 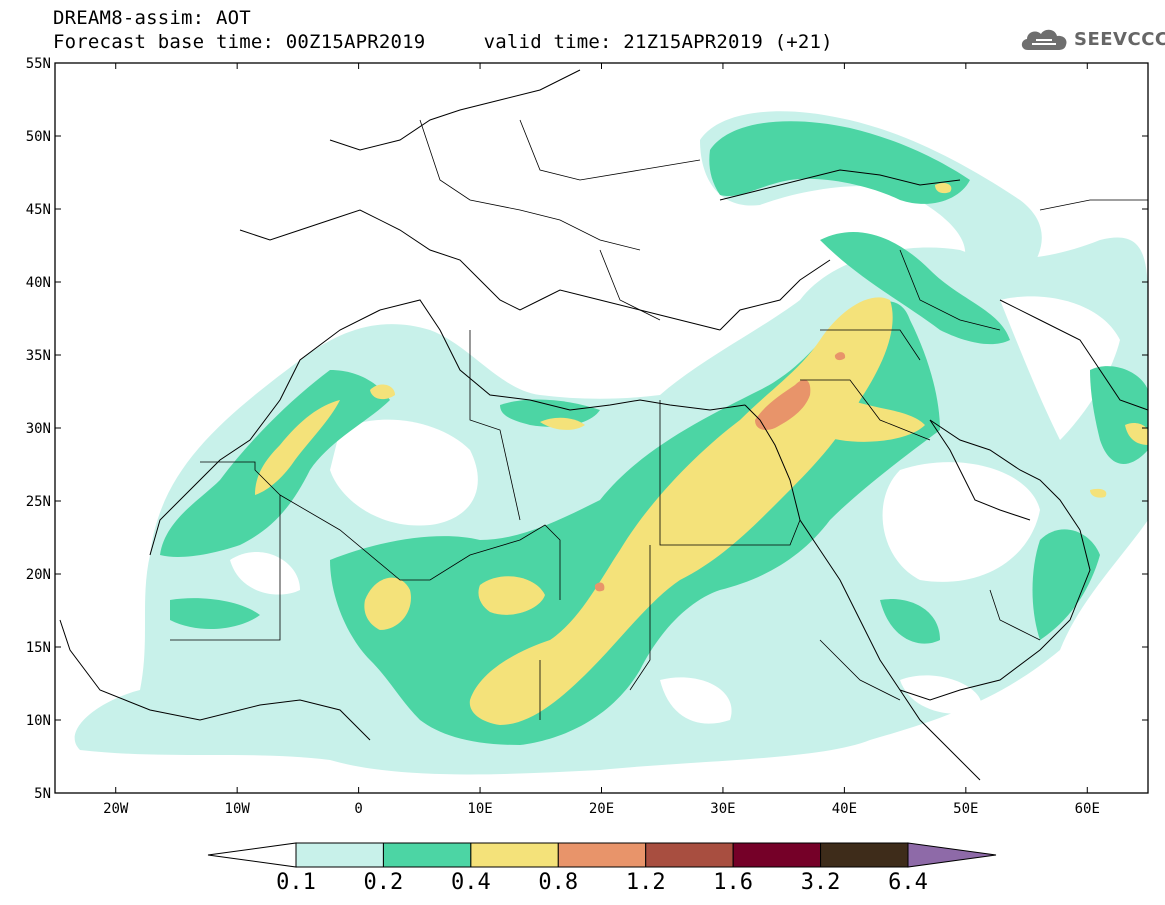 I want to click on lon-label: 10W, so click(x=238, y=809).